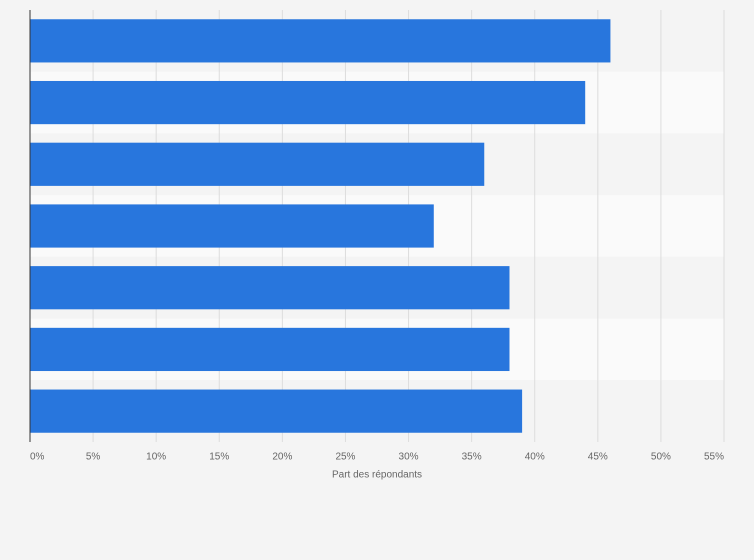 The image size is (754, 560). What do you see at coordinates (661, 457) in the screenshot?
I see `x-tick-label: 50%` at bounding box center [661, 457].